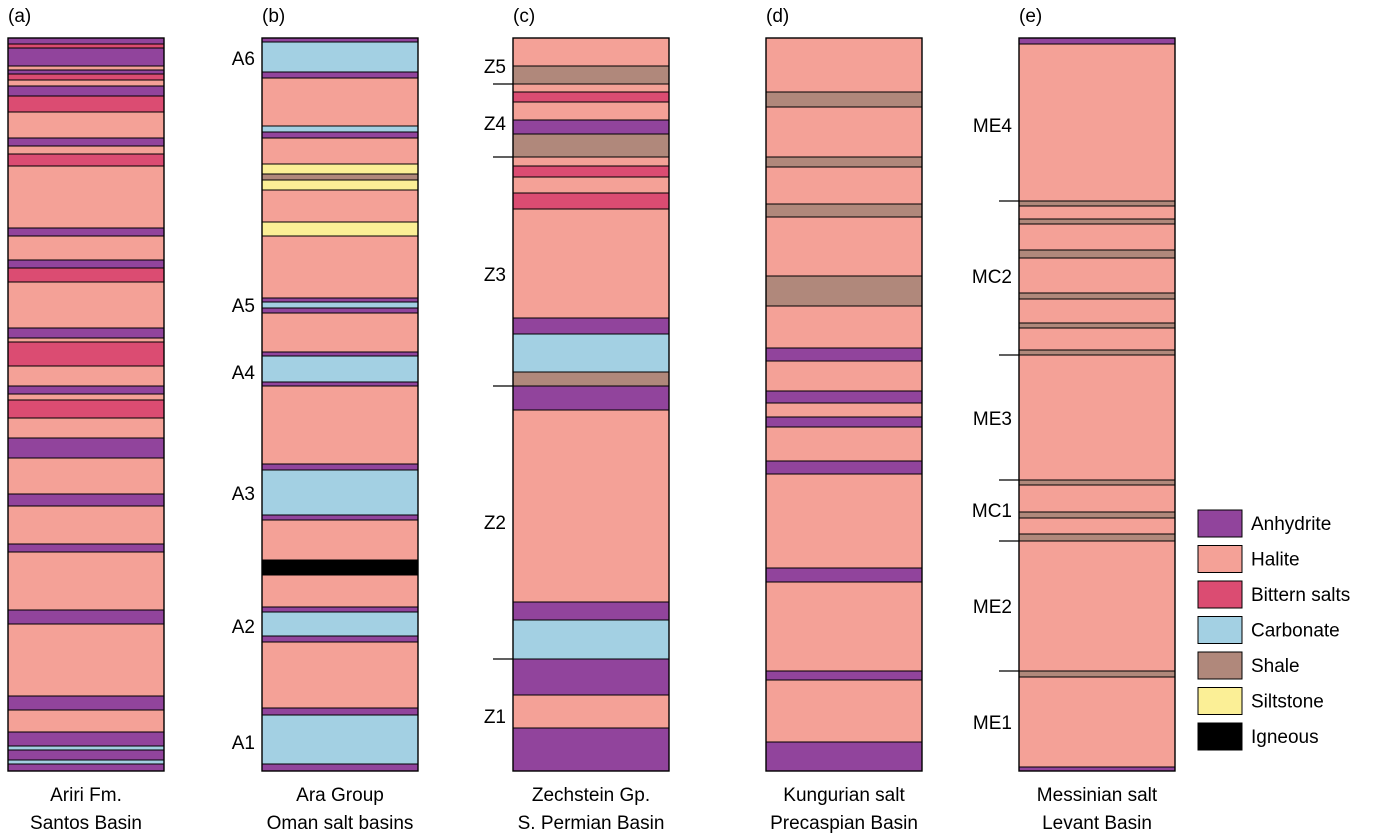  I want to click on unit-label: ME4, so click(993, 126).